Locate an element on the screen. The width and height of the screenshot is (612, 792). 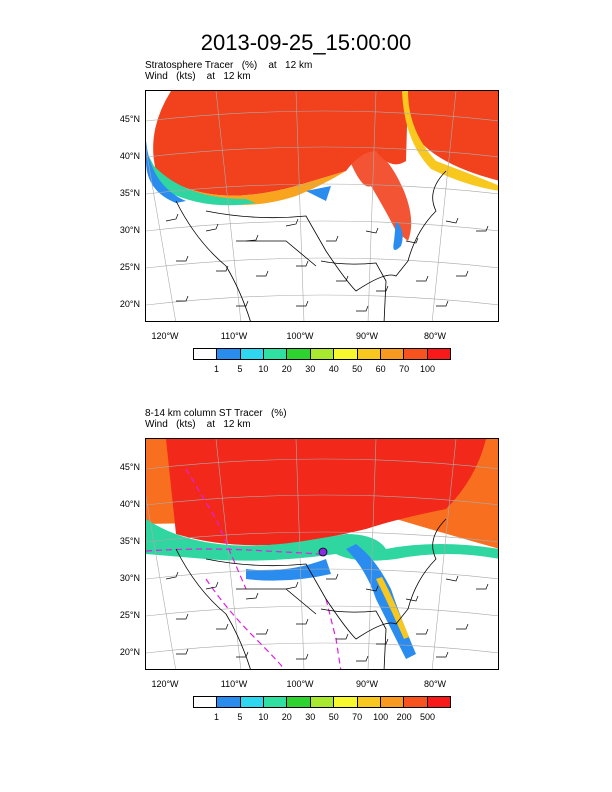
page-title: 2013-09-25_15:00:00 is located at coordinates (306, 42).